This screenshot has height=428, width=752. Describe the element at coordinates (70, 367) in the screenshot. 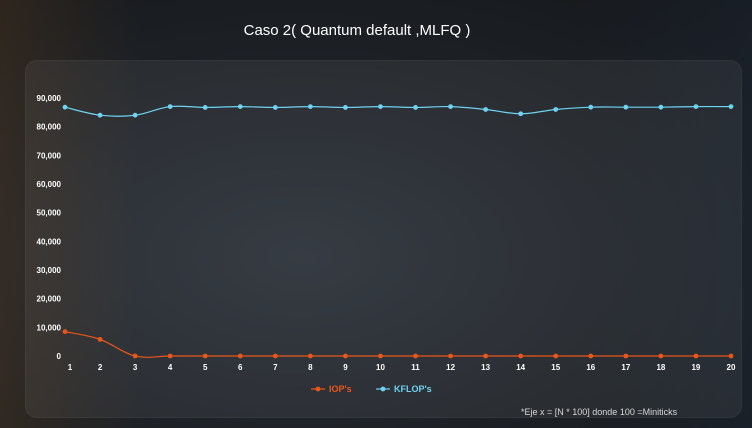

I see `x-tick-label: 1` at that location.